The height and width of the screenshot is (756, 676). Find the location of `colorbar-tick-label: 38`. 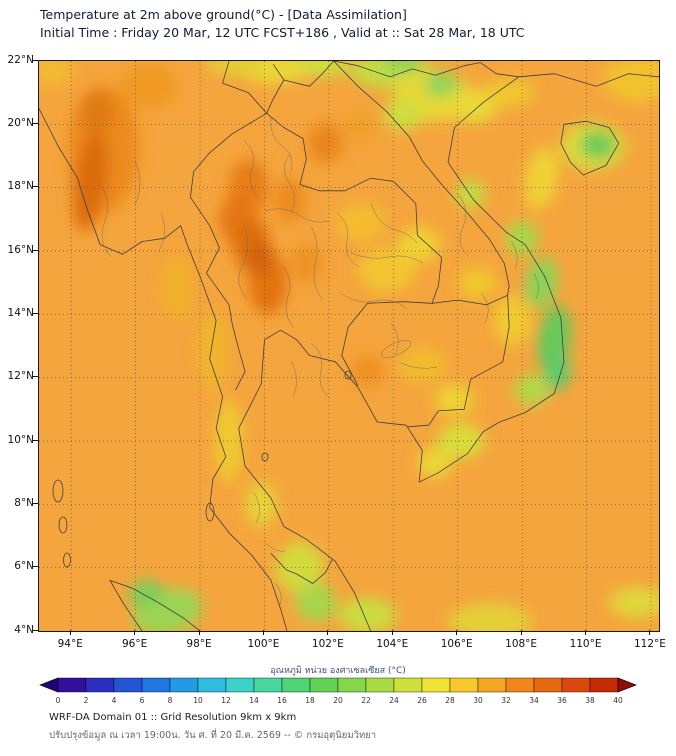

colorbar-tick-label: 38 is located at coordinates (590, 700).